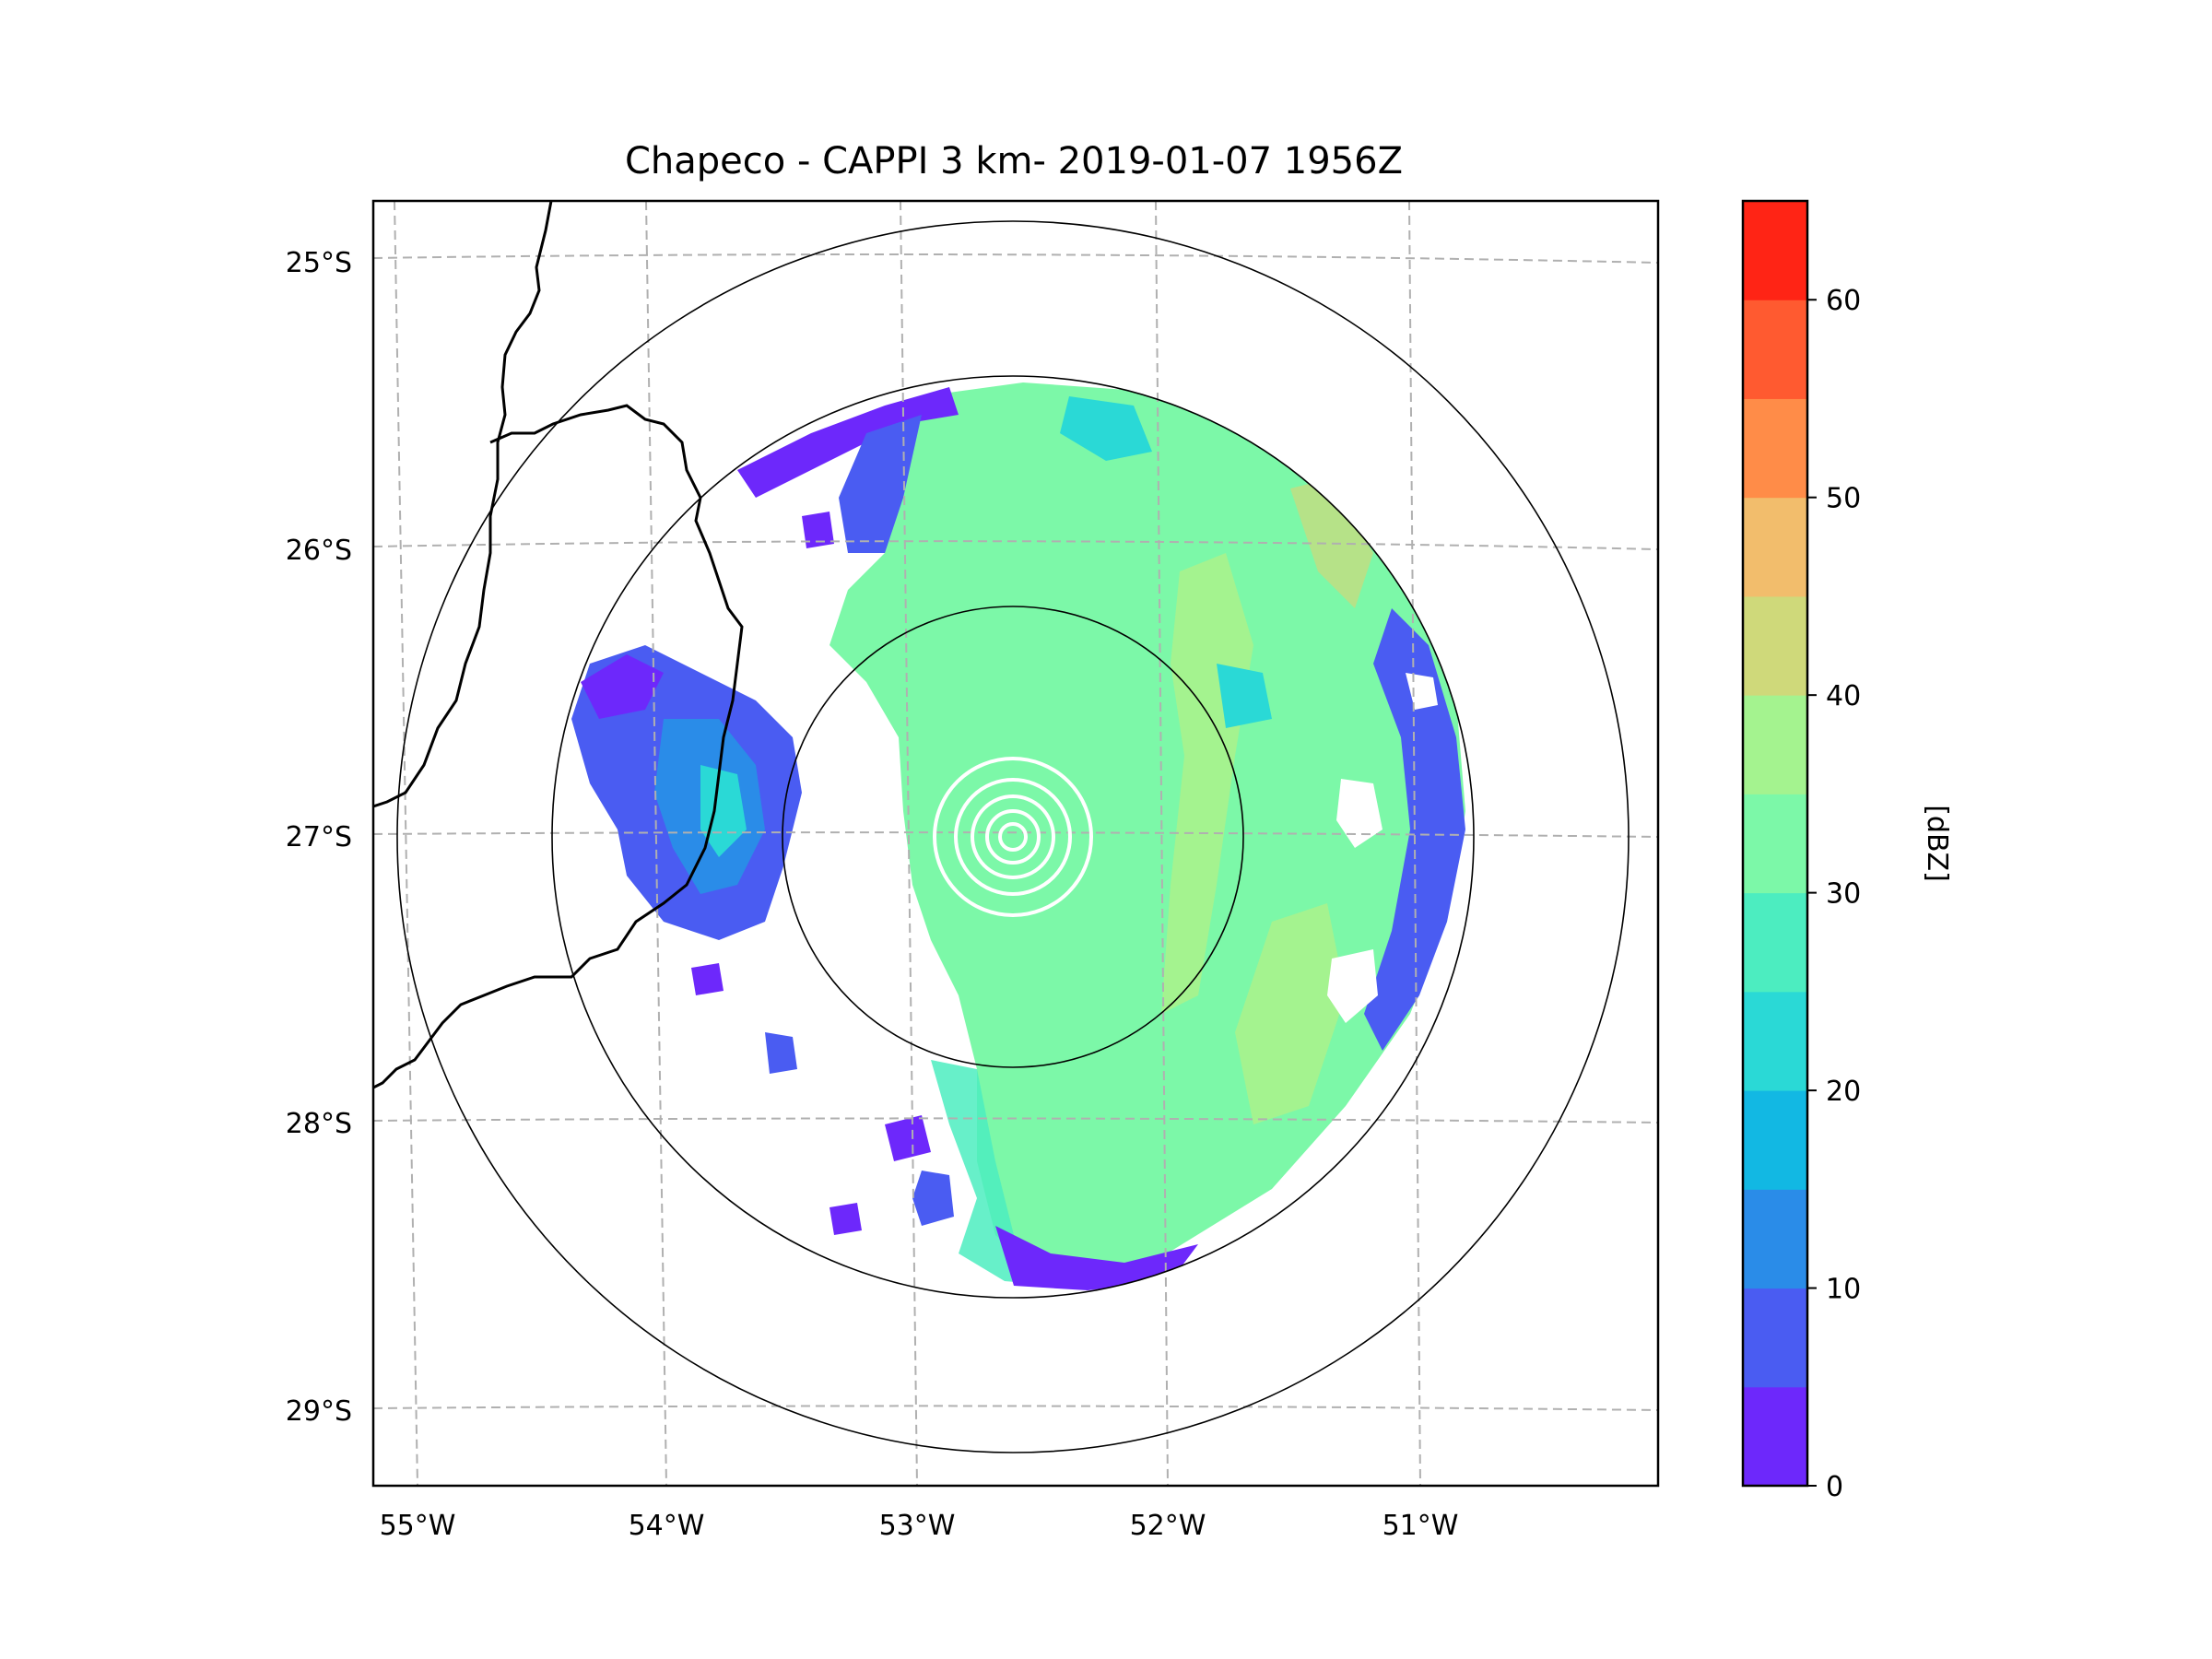 This screenshot has width=2212, height=1659. I want to click on colorbar: 0 10 20 30 40 50 60 [dBZ], so click(1847, 851).